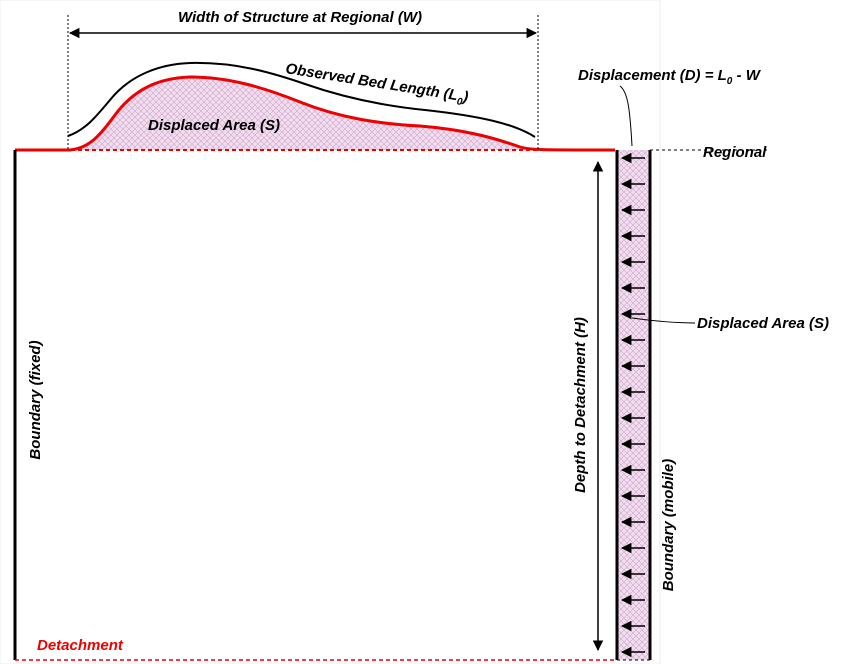 This screenshot has width=846, height=664. Describe the element at coordinates (663, 320) in the screenshot. I see `area-leader` at that location.